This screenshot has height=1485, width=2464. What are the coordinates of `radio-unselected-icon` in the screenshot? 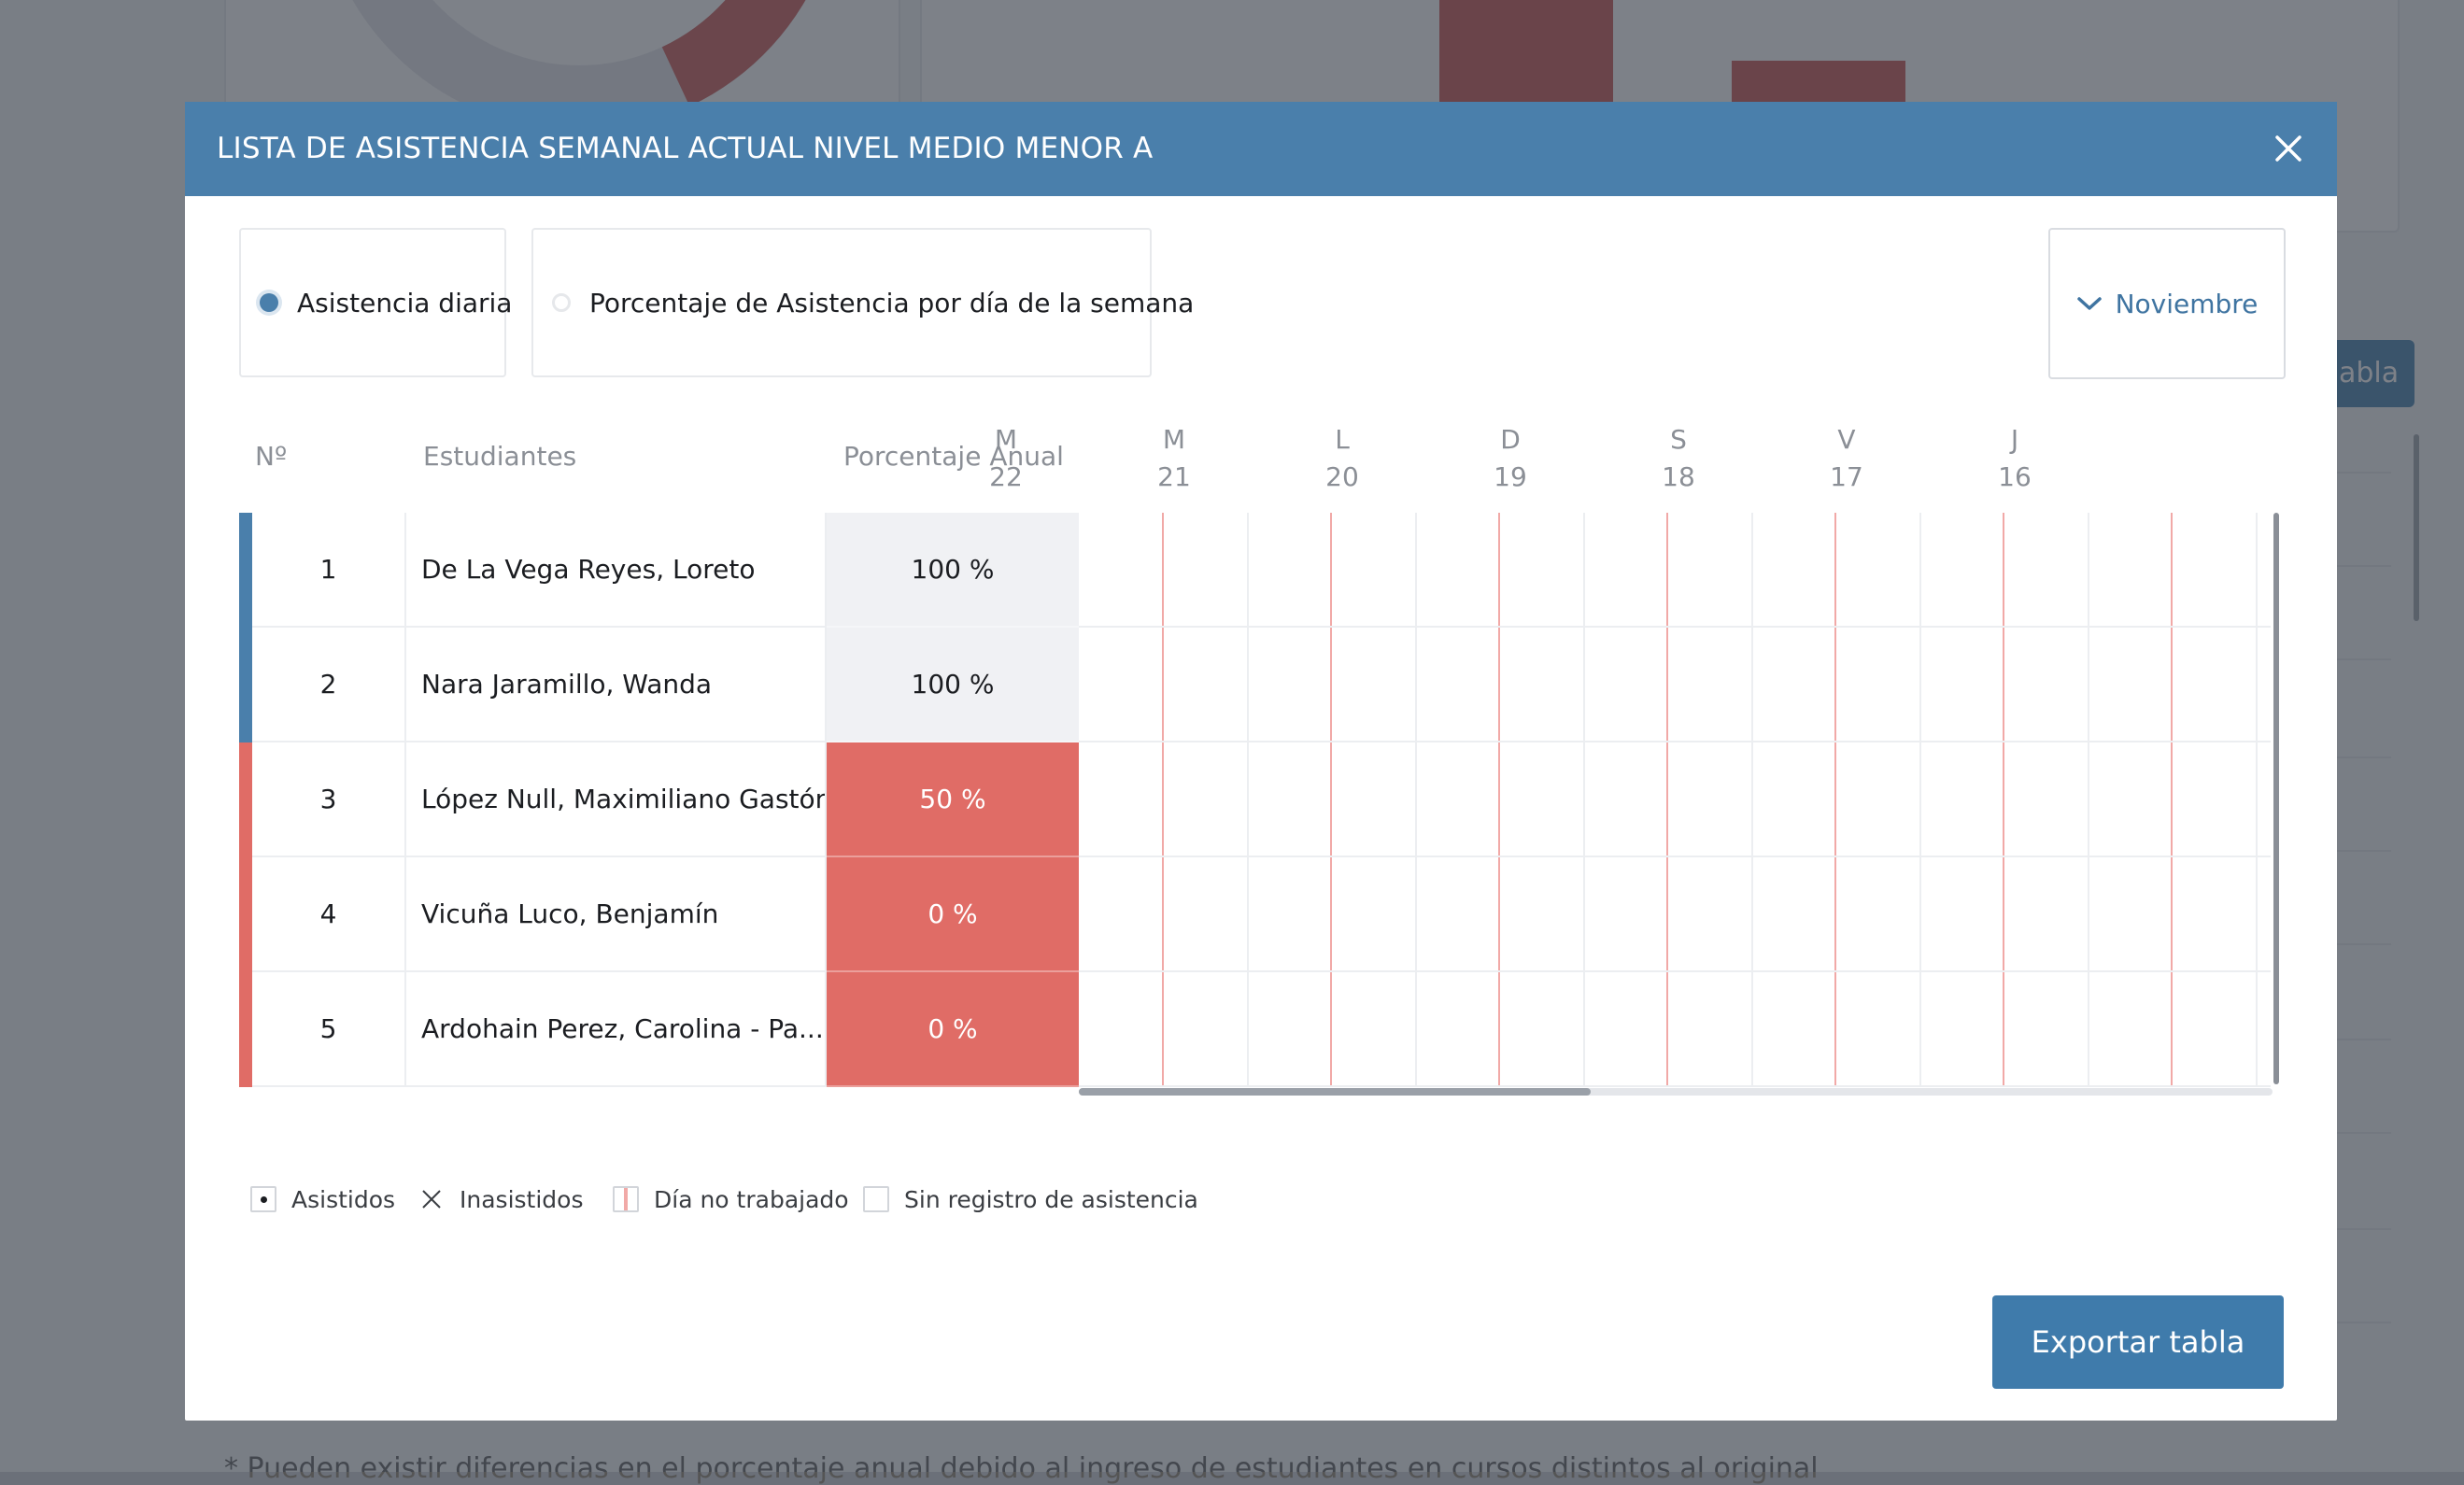 It's located at (561, 302).